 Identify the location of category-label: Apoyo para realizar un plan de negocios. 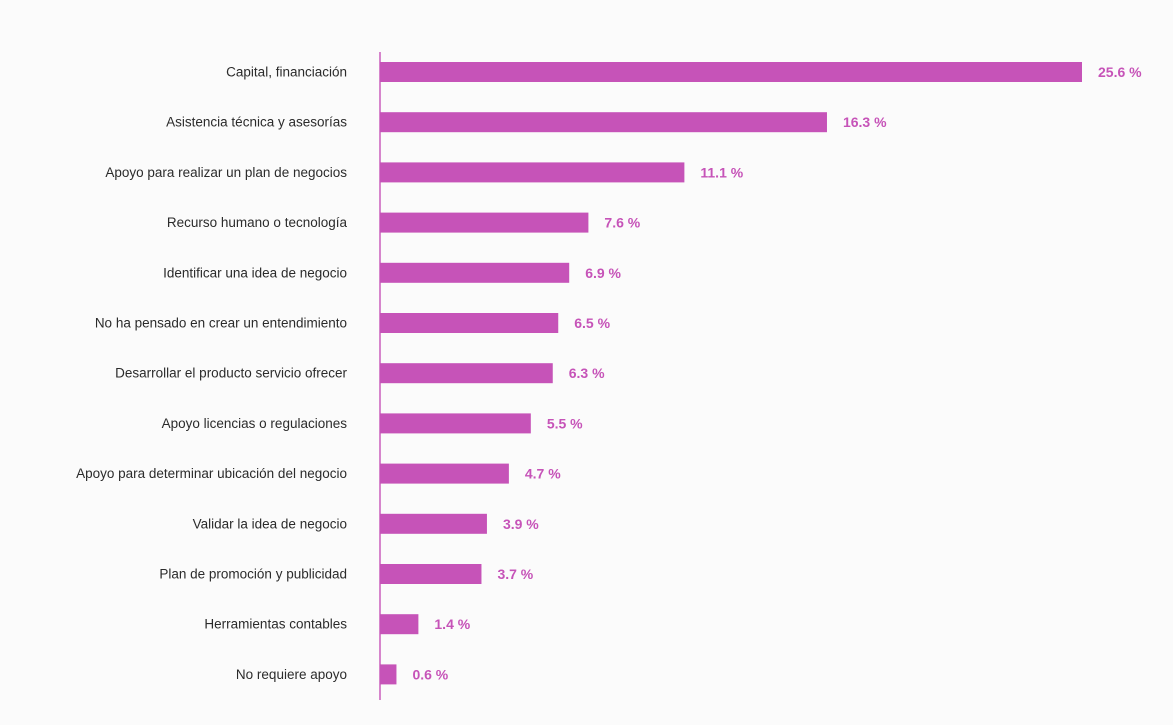
(226, 172).